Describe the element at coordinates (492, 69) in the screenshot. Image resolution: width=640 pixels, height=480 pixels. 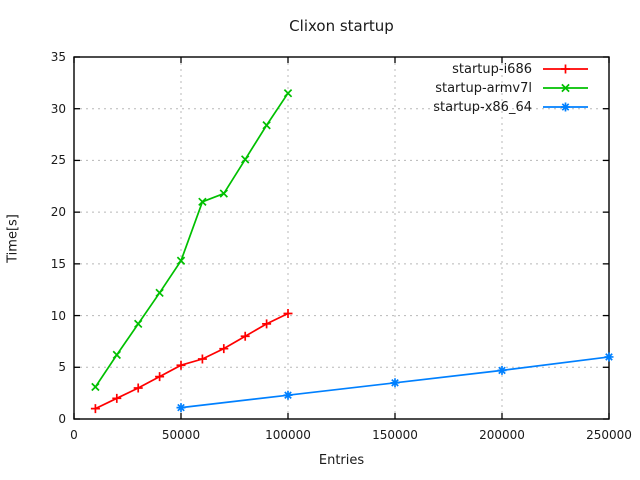
I see `legend-label-startup-i686: startup-i686` at that location.